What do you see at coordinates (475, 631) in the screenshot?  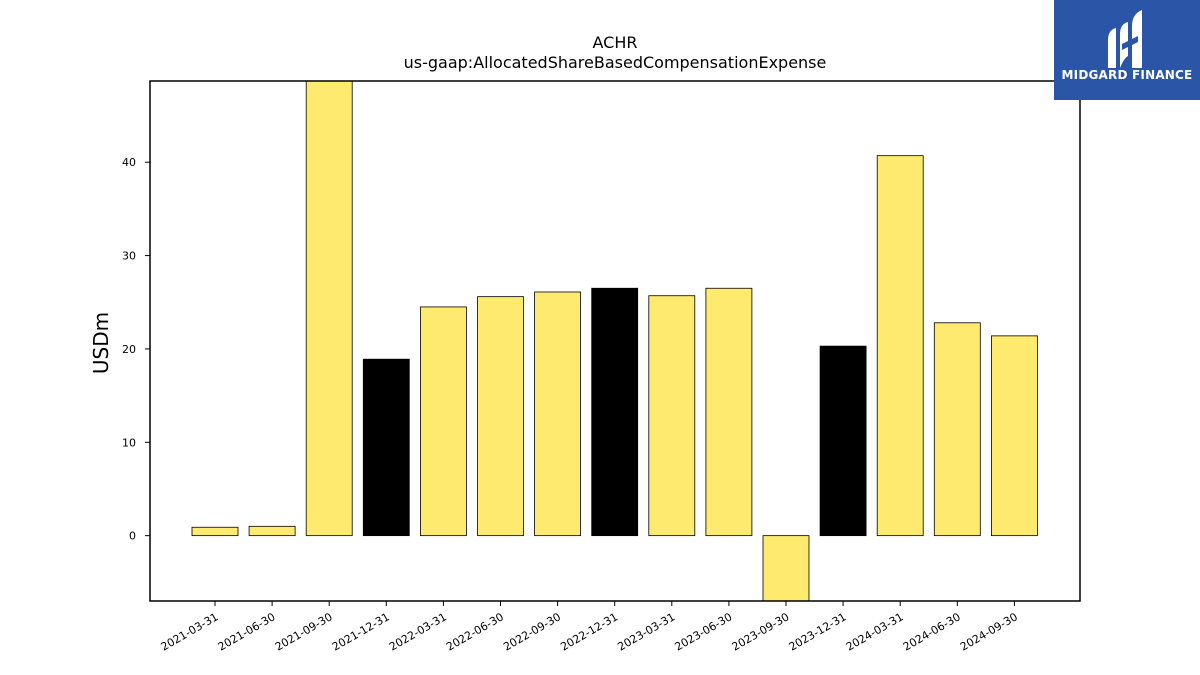 I see `x-tick-label: 2022-06-30` at bounding box center [475, 631].